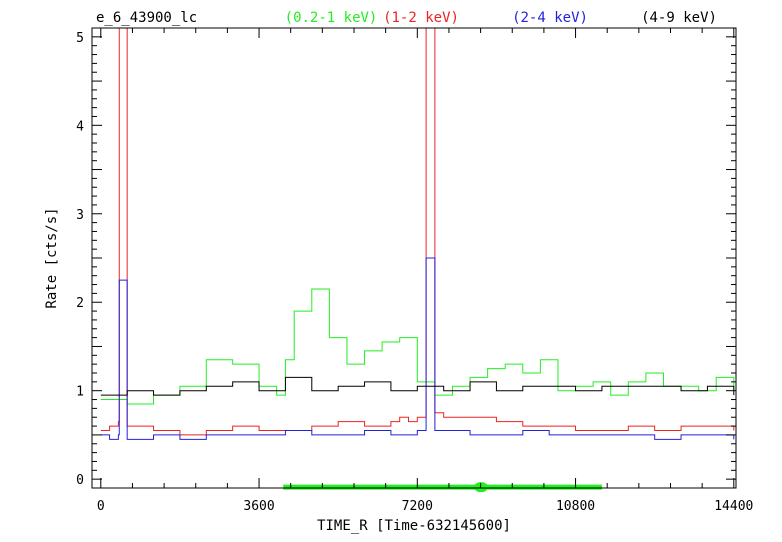 Image resolution: width=782 pixels, height=542 pixels. I want to click on x-tick-label: 7200, so click(417, 506).